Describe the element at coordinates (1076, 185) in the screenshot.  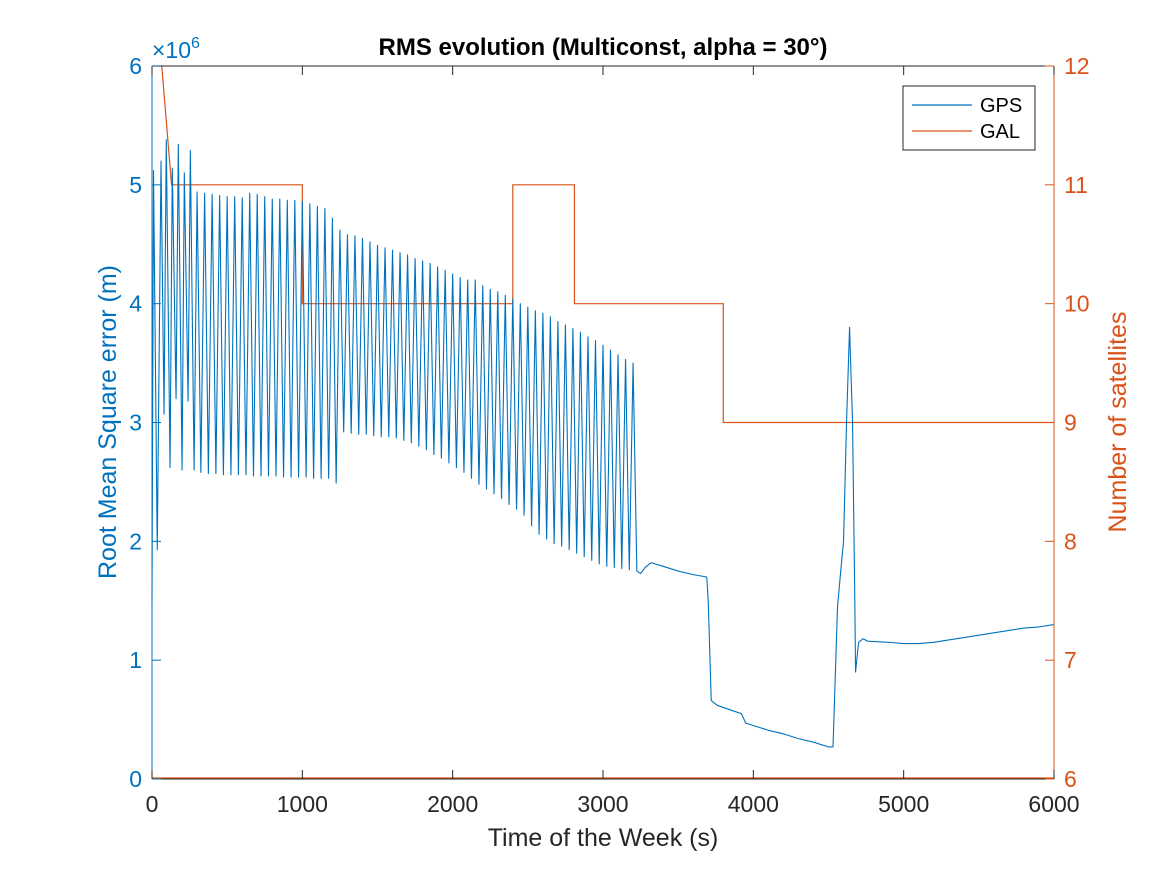
I see `y-right-tick-label: 11` at that location.